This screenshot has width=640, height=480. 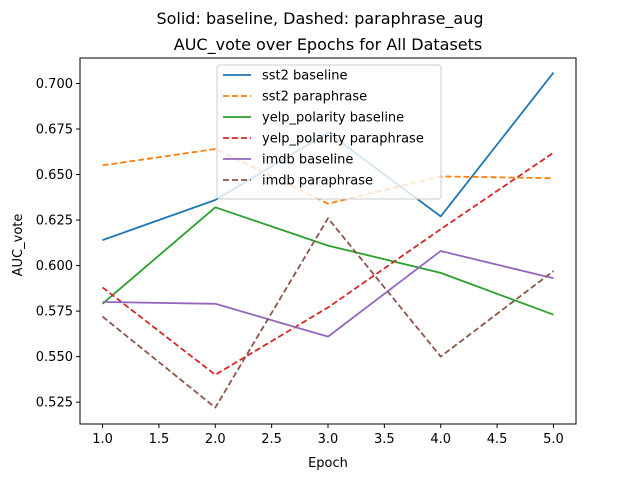 What do you see at coordinates (18, 245) in the screenshot?
I see `y-axis-label: AUC_vote` at bounding box center [18, 245].